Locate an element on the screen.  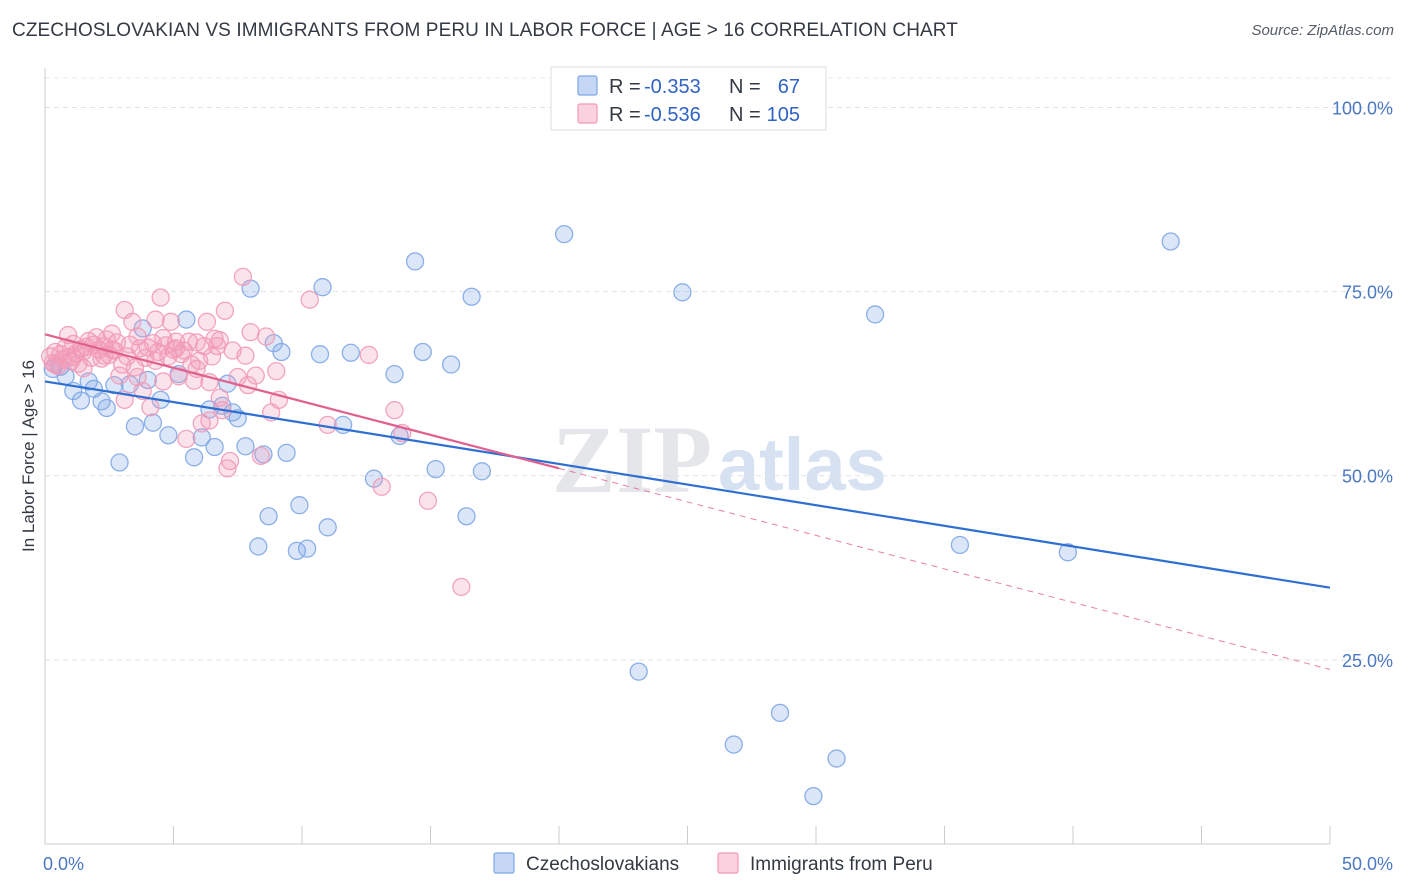
stats-legend-r-label-peru: R = is located at coordinates (625, 115).